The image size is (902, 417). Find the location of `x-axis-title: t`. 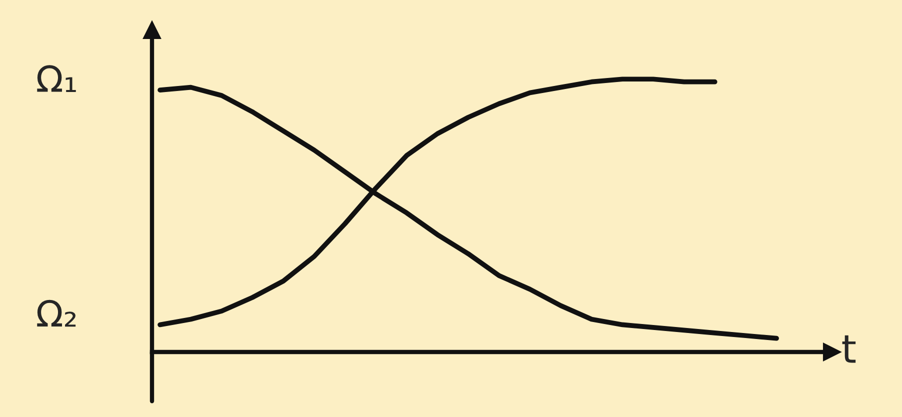

x-axis-title: t is located at coordinates (849, 349).